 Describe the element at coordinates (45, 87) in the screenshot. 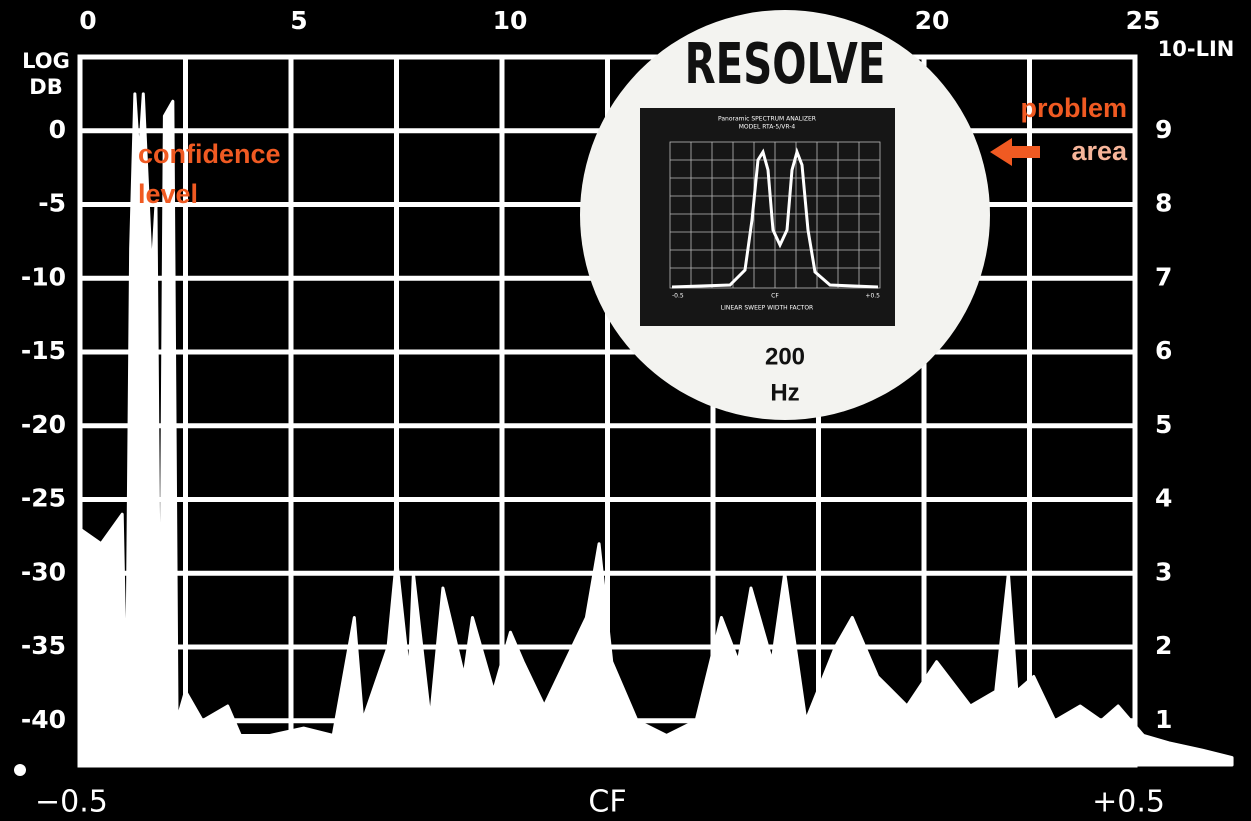

I see `y-label: DB` at that location.